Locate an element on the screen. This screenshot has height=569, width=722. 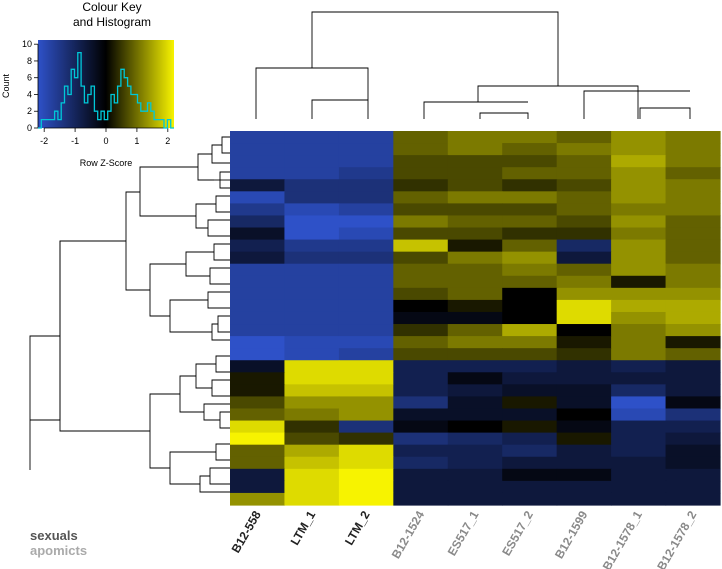
column-label: LTM_2 is located at coordinates (357, 527).